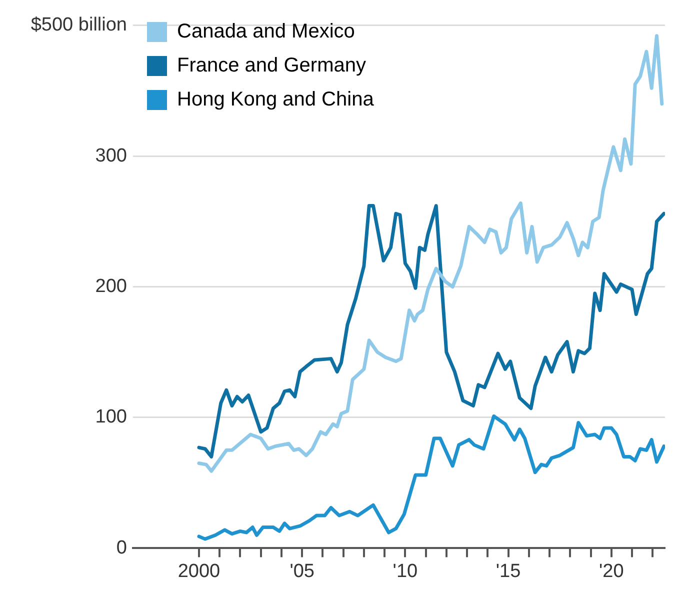 This screenshot has width=683, height=596. Describe the element at coordinates (302, 571) in the screenshot. I see `x-tick-label: '05` at that location.